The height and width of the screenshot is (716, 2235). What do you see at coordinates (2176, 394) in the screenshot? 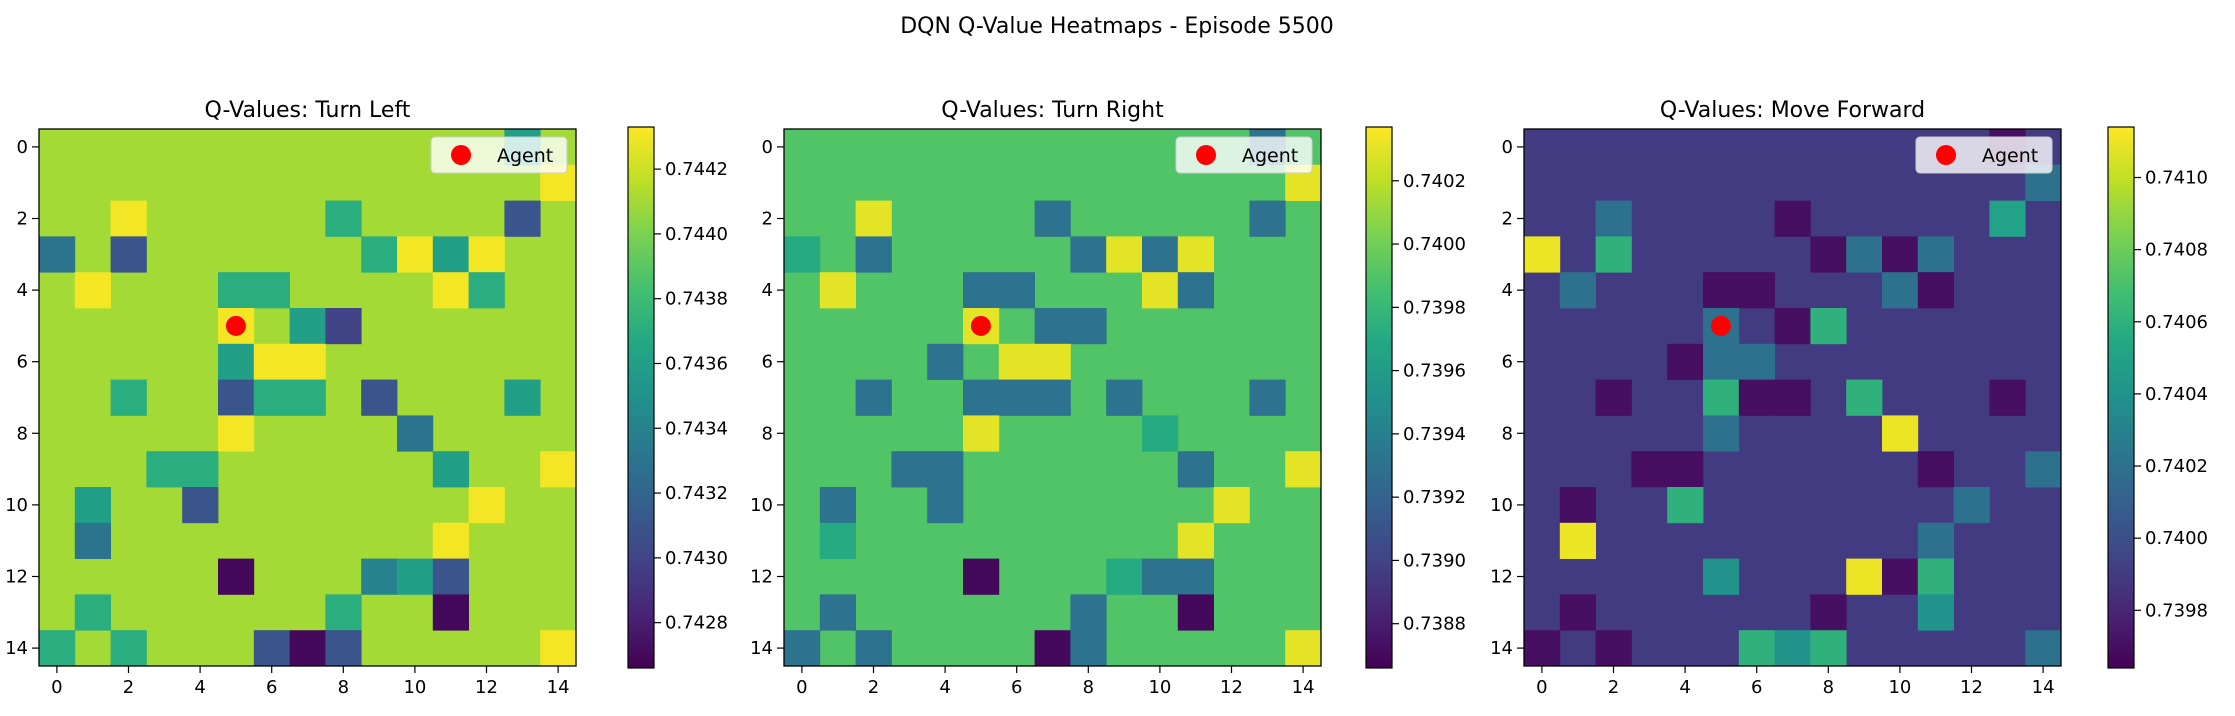
I see `colorbar-tick-label: 0.7404` at bounding box center [2176, 394].